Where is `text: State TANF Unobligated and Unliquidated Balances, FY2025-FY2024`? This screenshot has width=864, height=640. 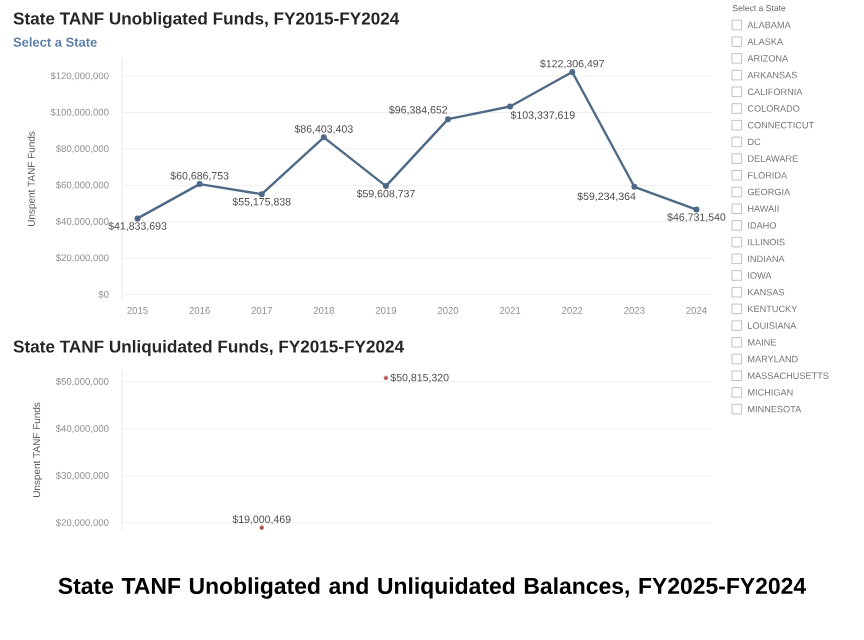
text: State TANF Unobligated and Unliquidated Balances, FY2025-FY2024 is located at coordinates (432, 588).